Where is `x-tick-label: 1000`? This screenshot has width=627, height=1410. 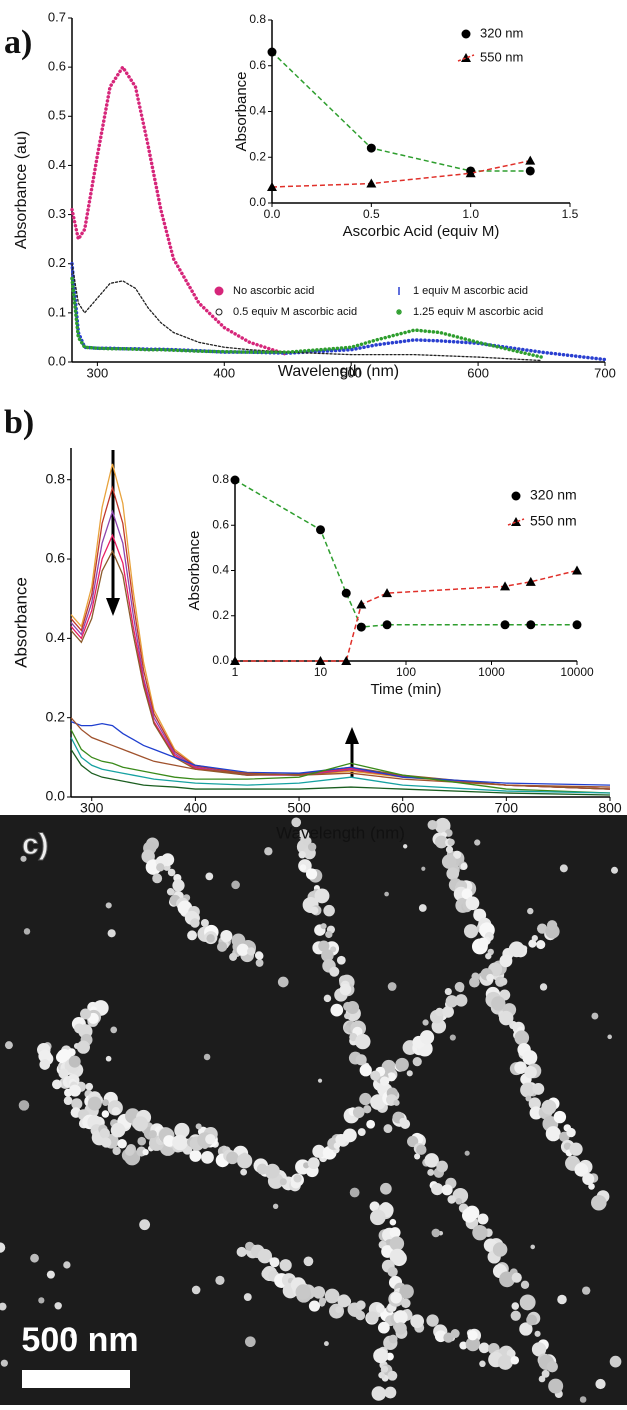
x-tick-label: 1000 is located at coordinates (491, 672).